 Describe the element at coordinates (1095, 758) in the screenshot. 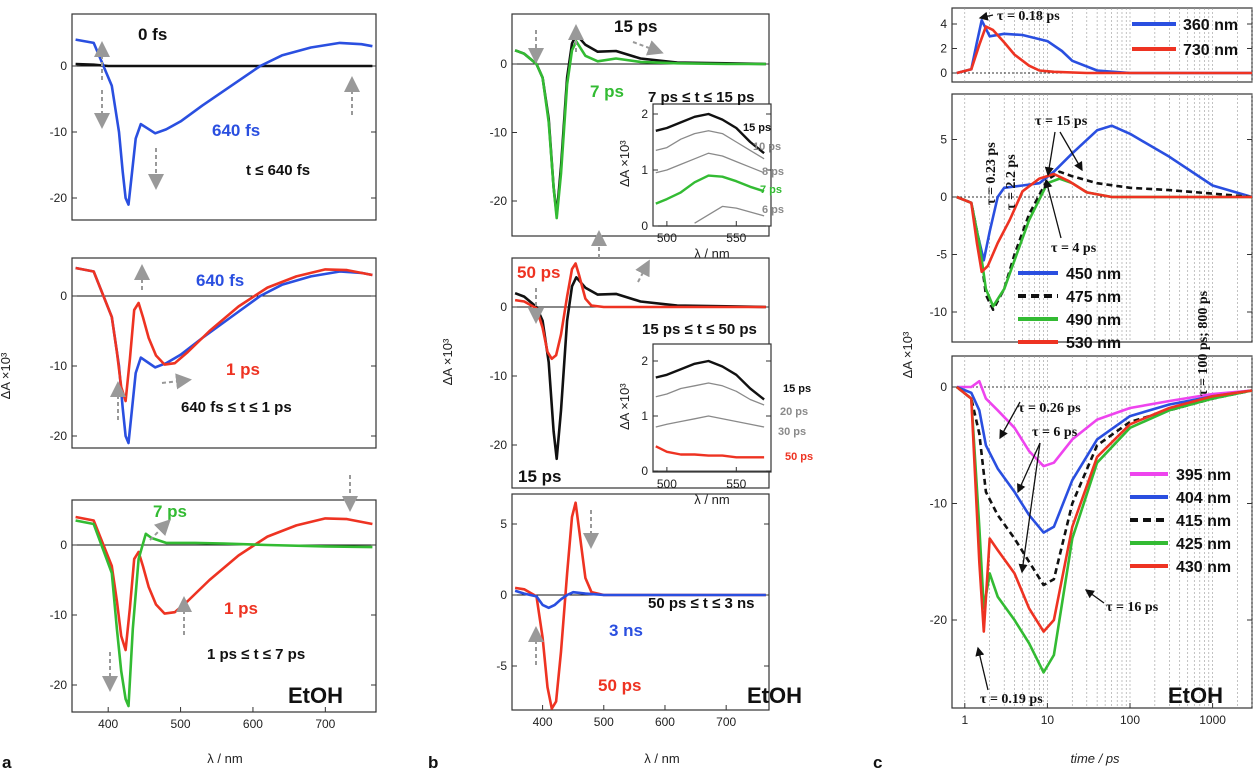

I see `panel-c-x-label: time / ps` at that location.